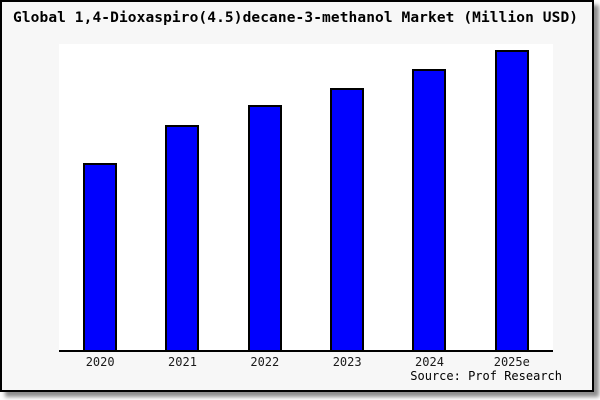 This screenshot has height=400, width=600. What do you see at coordinates (347, 362) in the screenshot?
I see `x-tick-label-2023: 2023` at bounding box center [347, 362].